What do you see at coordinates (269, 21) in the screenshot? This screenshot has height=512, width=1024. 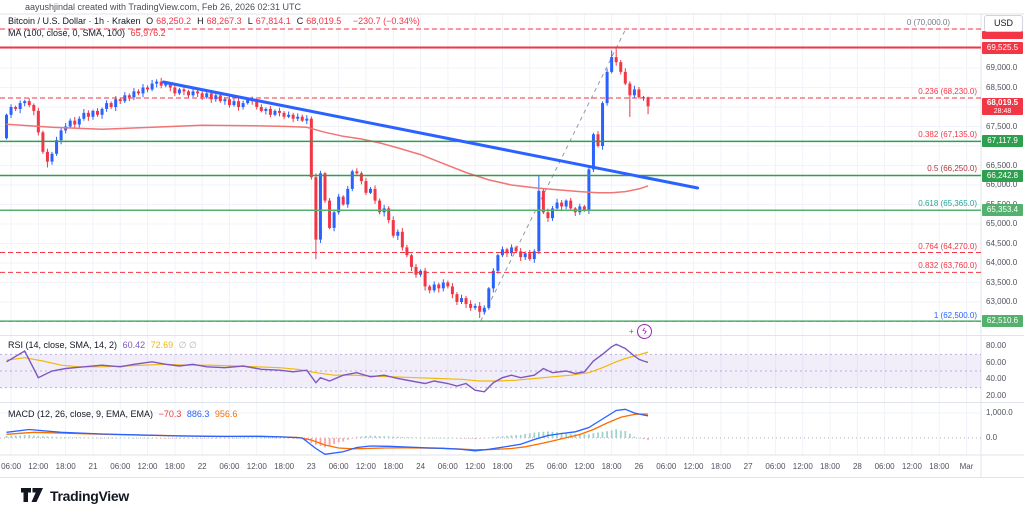 I see `ohlc-L: L 67,814.1` at bounding box center [269, 21].